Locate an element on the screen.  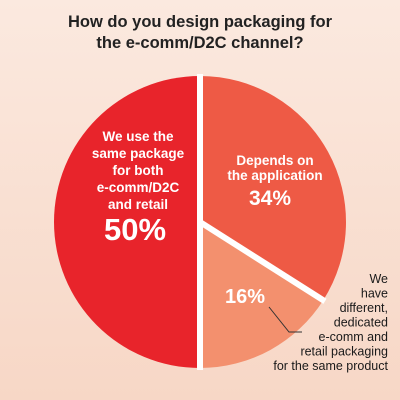
slice-label-different-packaging-line-1: We is located at coordinates (378, 279).